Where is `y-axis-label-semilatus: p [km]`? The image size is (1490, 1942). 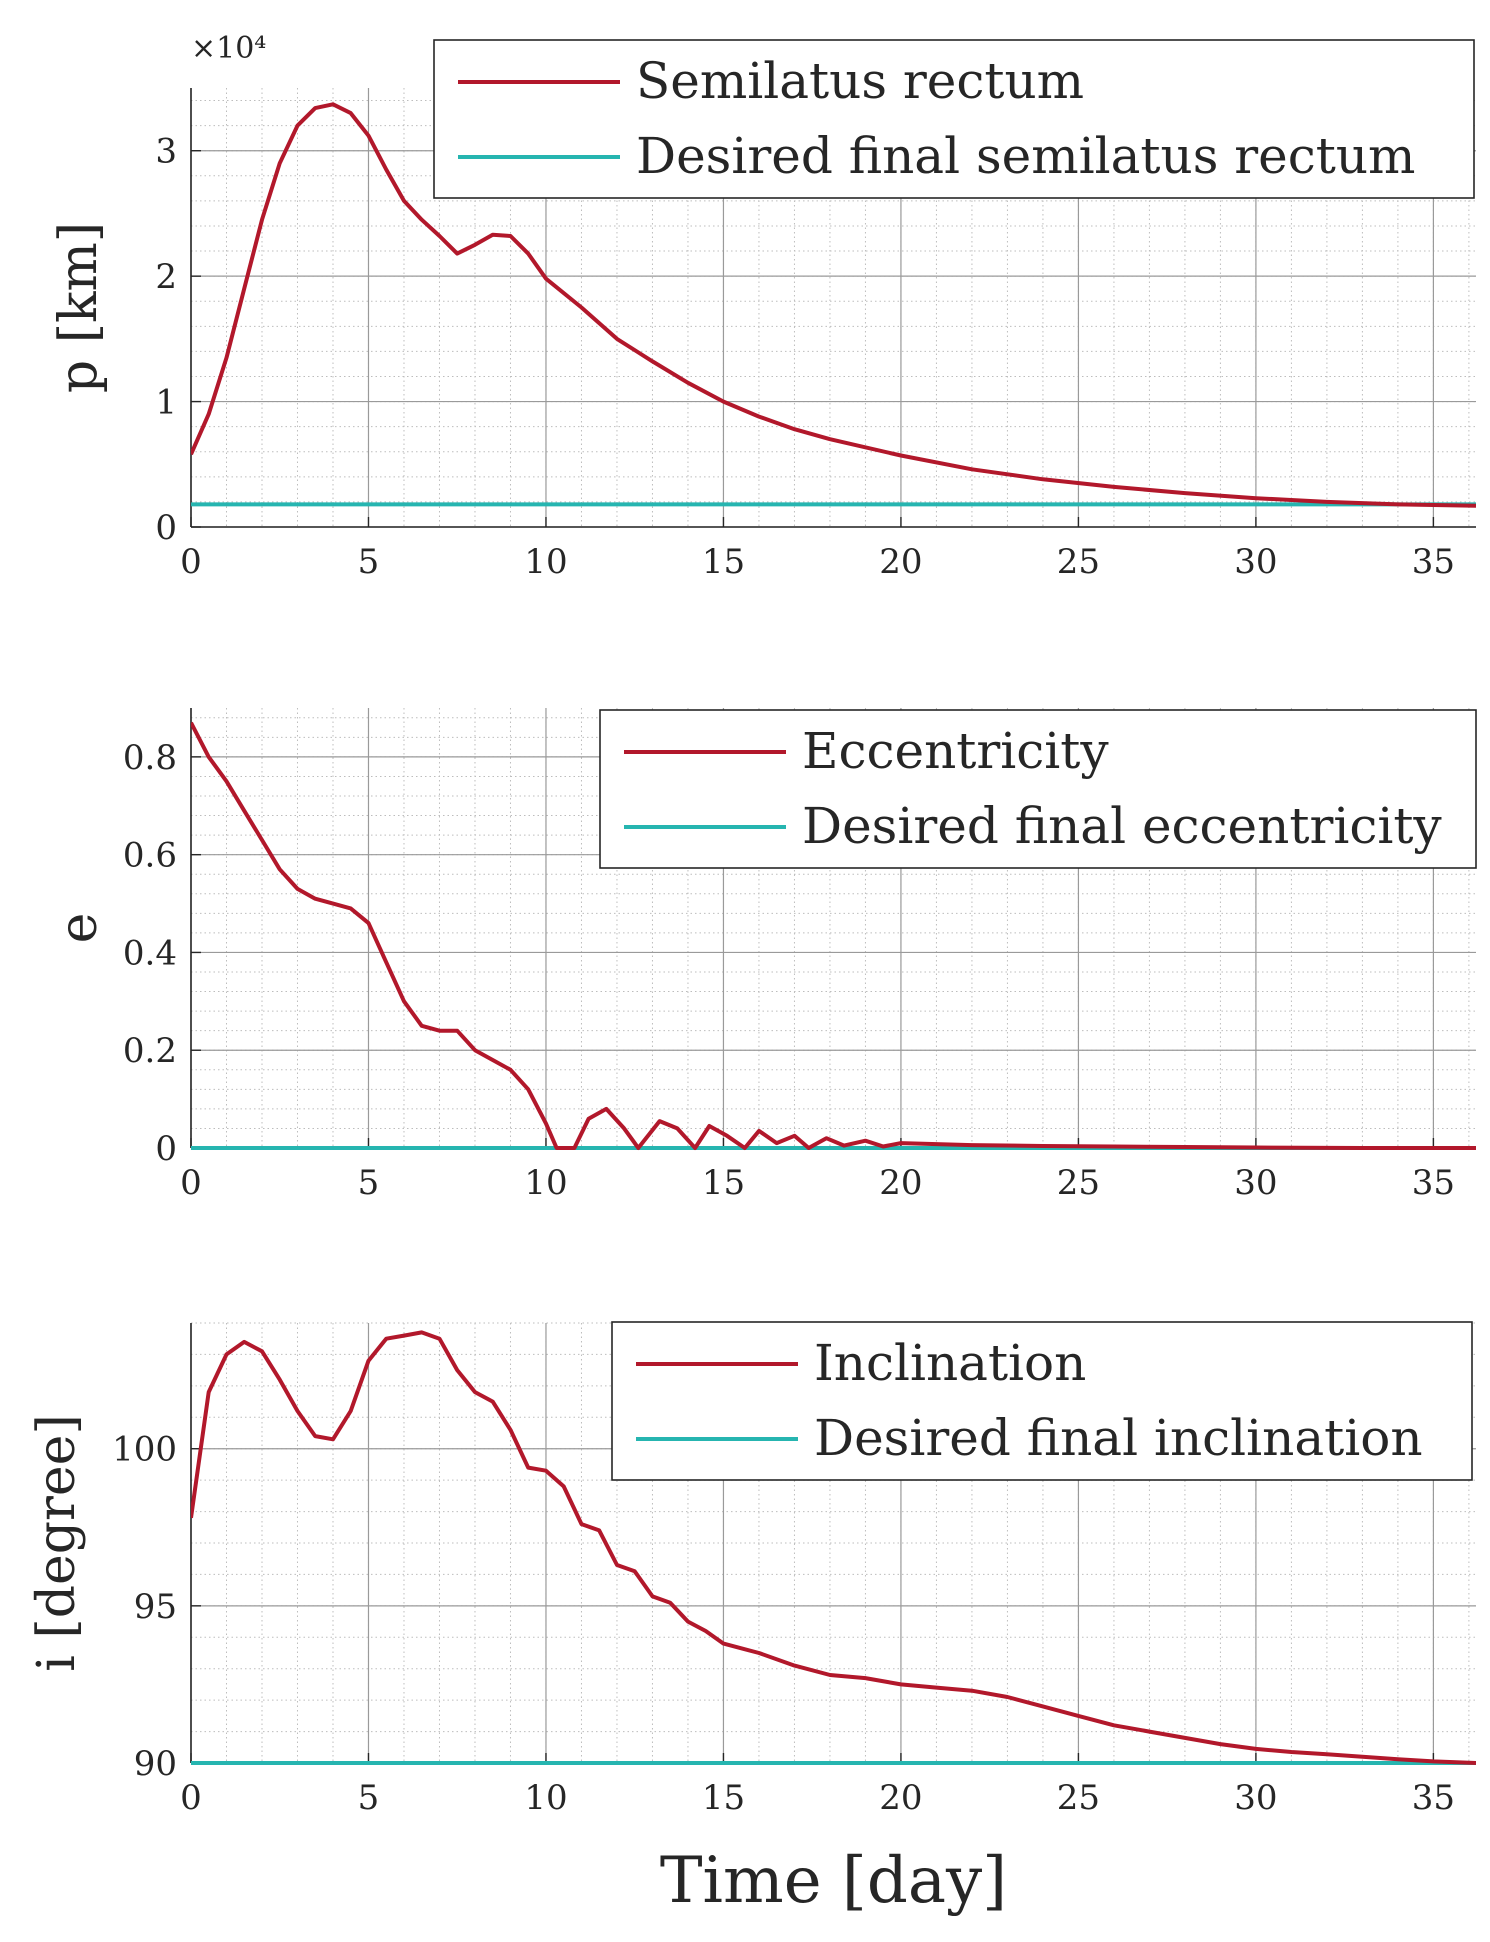
y-axis-label-semilatus: p [km] is located at coordinates (79, 307).